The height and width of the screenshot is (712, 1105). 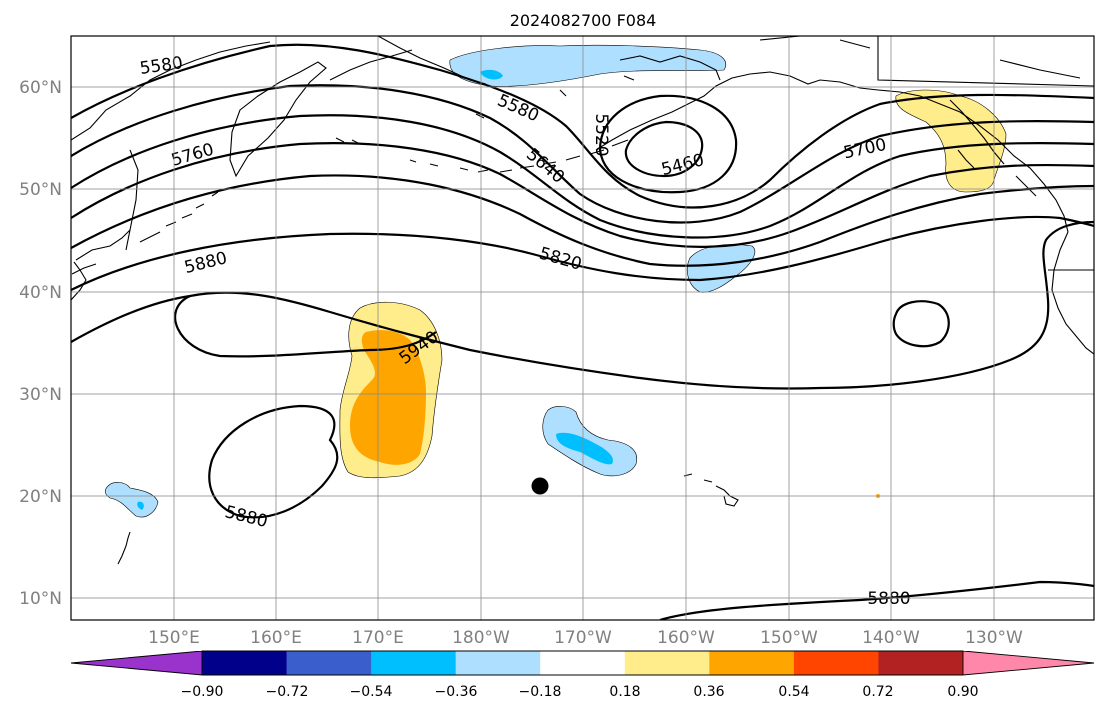 I want to click on lon-label-170e: 170°E, so click(x=378, y=638).